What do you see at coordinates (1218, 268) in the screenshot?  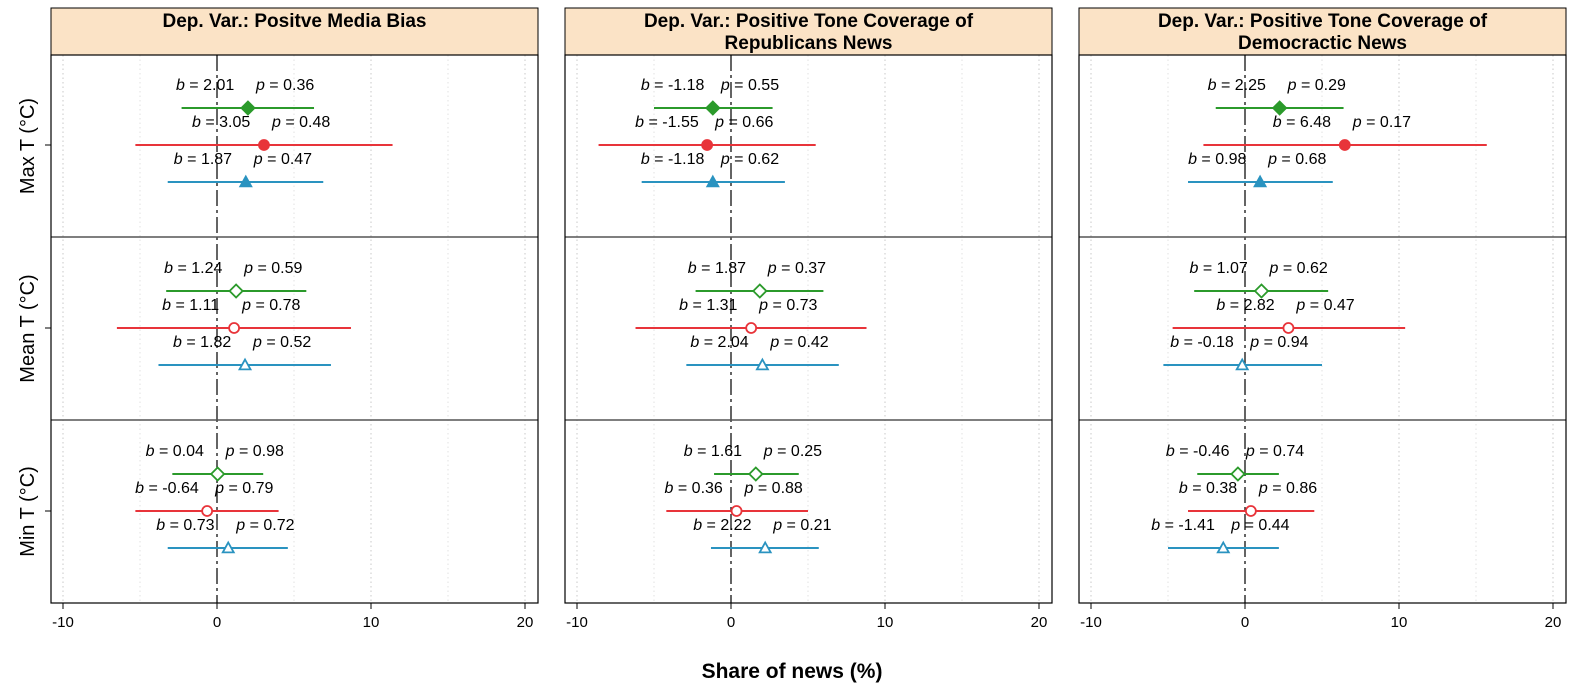 I see `coef-label: b = 1.07` at bounding box center [1218, 268].